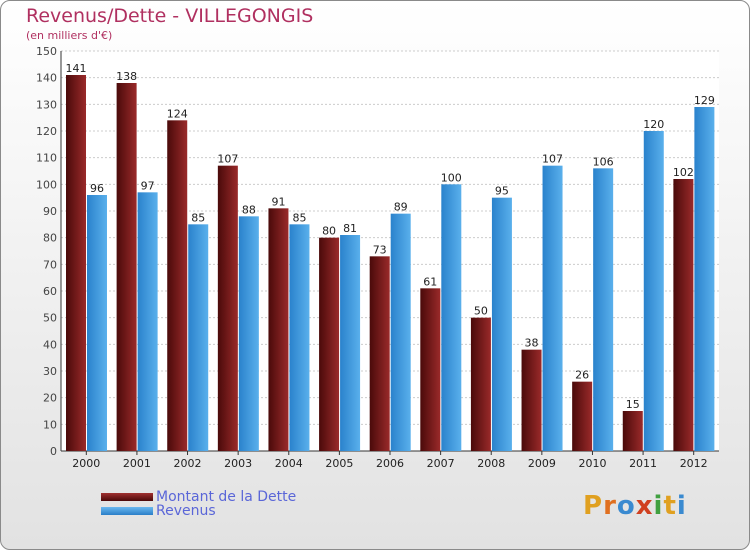 The width and height of the screenshot is (750, 550). Describe the element at coordinates (226, 497) in the screenshot. I see `legend-label-dette: Montant de la Dette` at that location.